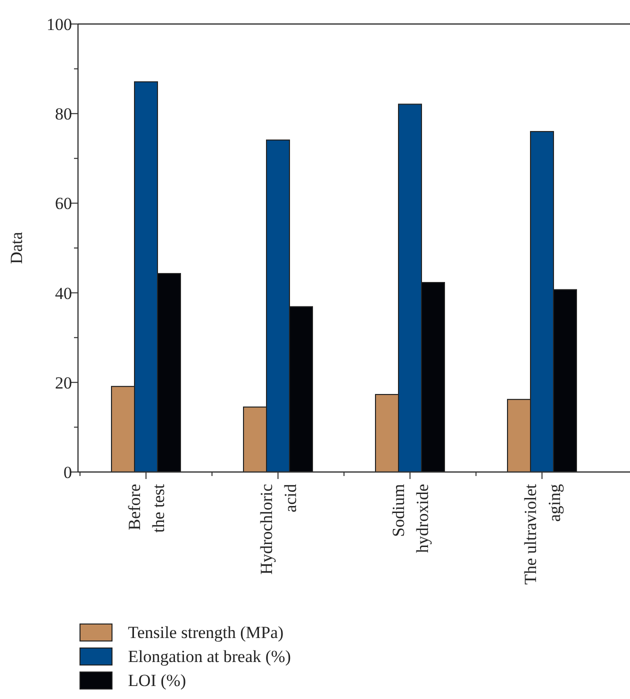 This screenshot has height=699, width=630. What do you see at coordinates (146, 508) in the screenshot?
I see `x-tick-label: Before the test` at bounding box center [146, 508].